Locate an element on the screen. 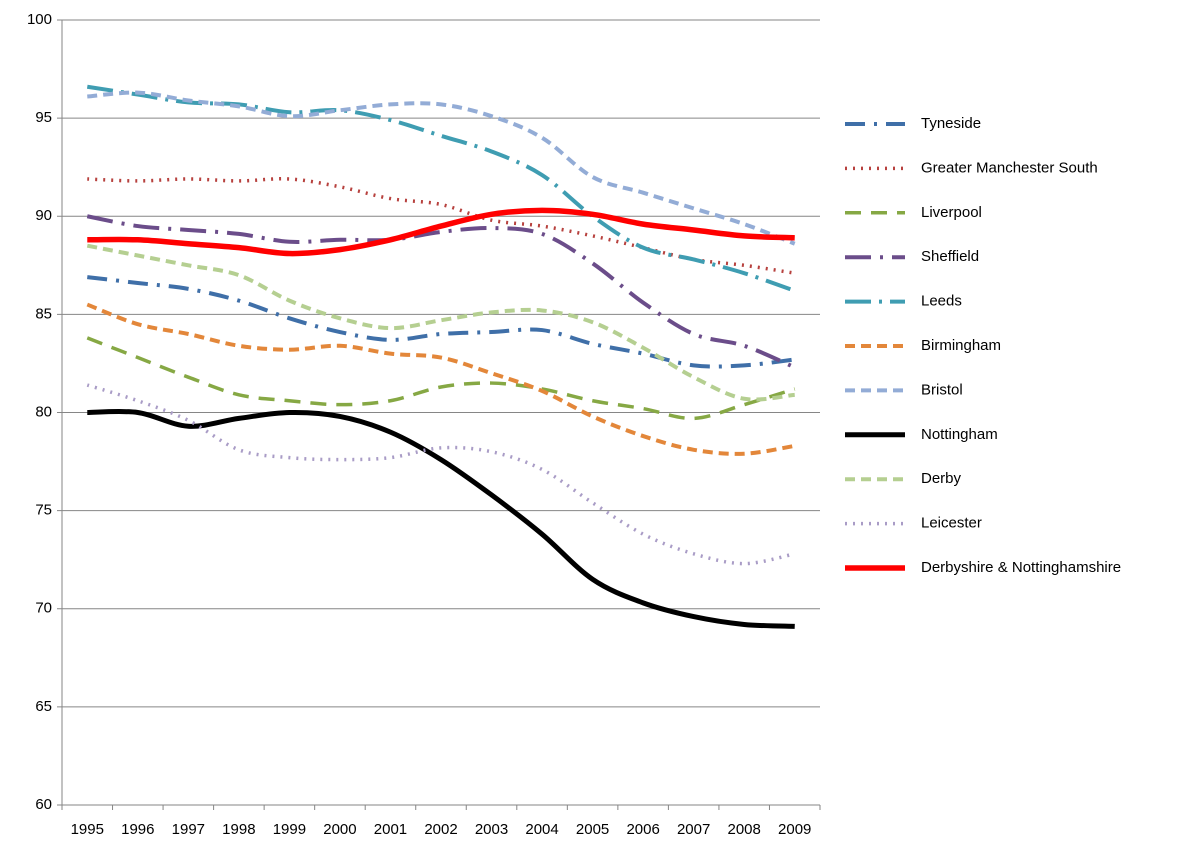 The image size is (1195, 848). x-tick-label: 1995 is located at coordinates (87, 829).